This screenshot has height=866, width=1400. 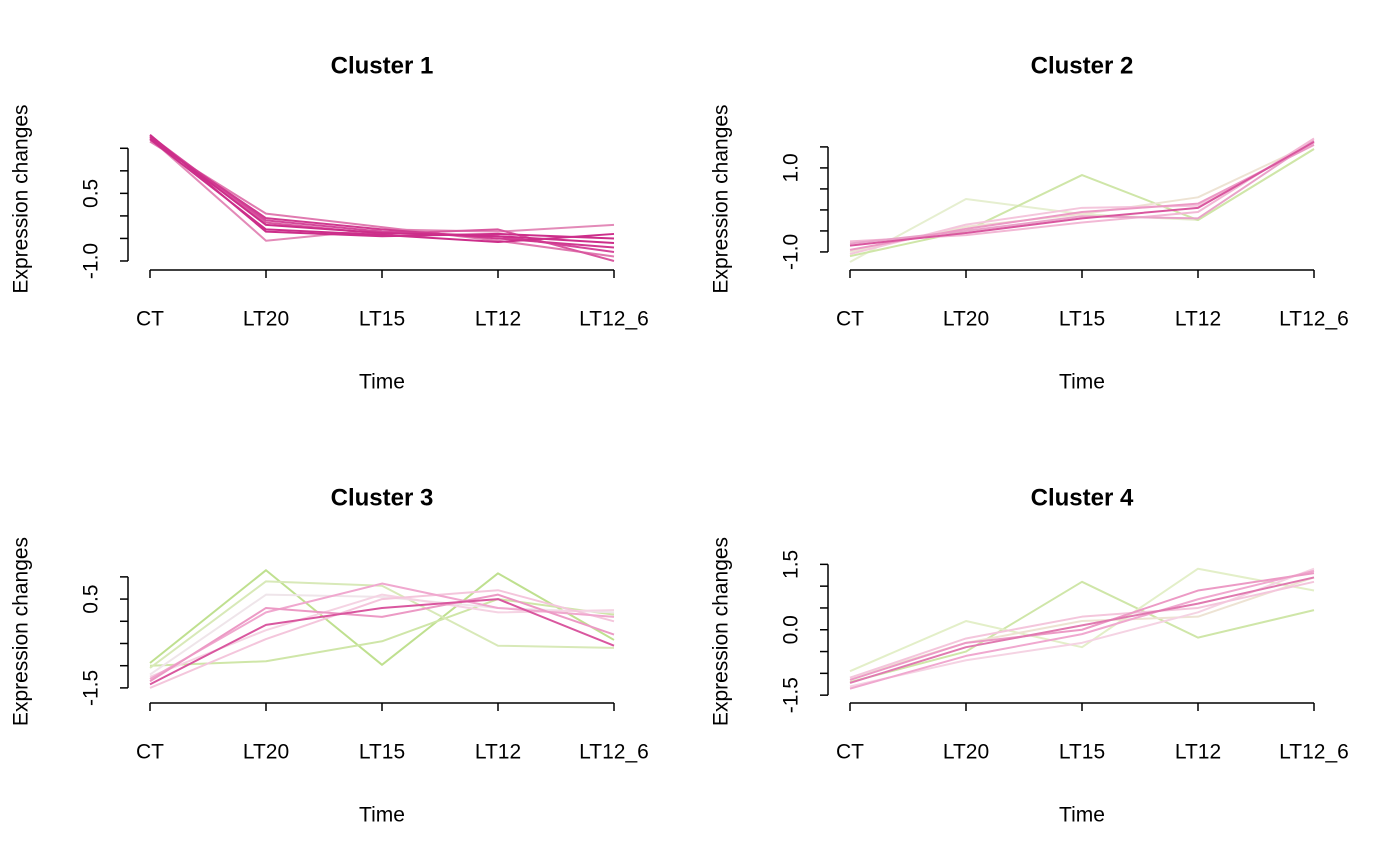 What do you see at coordinates (791, 564) in the screenshot?
I see `y-tick-label: 1.5` at bounding box center [791, 564].